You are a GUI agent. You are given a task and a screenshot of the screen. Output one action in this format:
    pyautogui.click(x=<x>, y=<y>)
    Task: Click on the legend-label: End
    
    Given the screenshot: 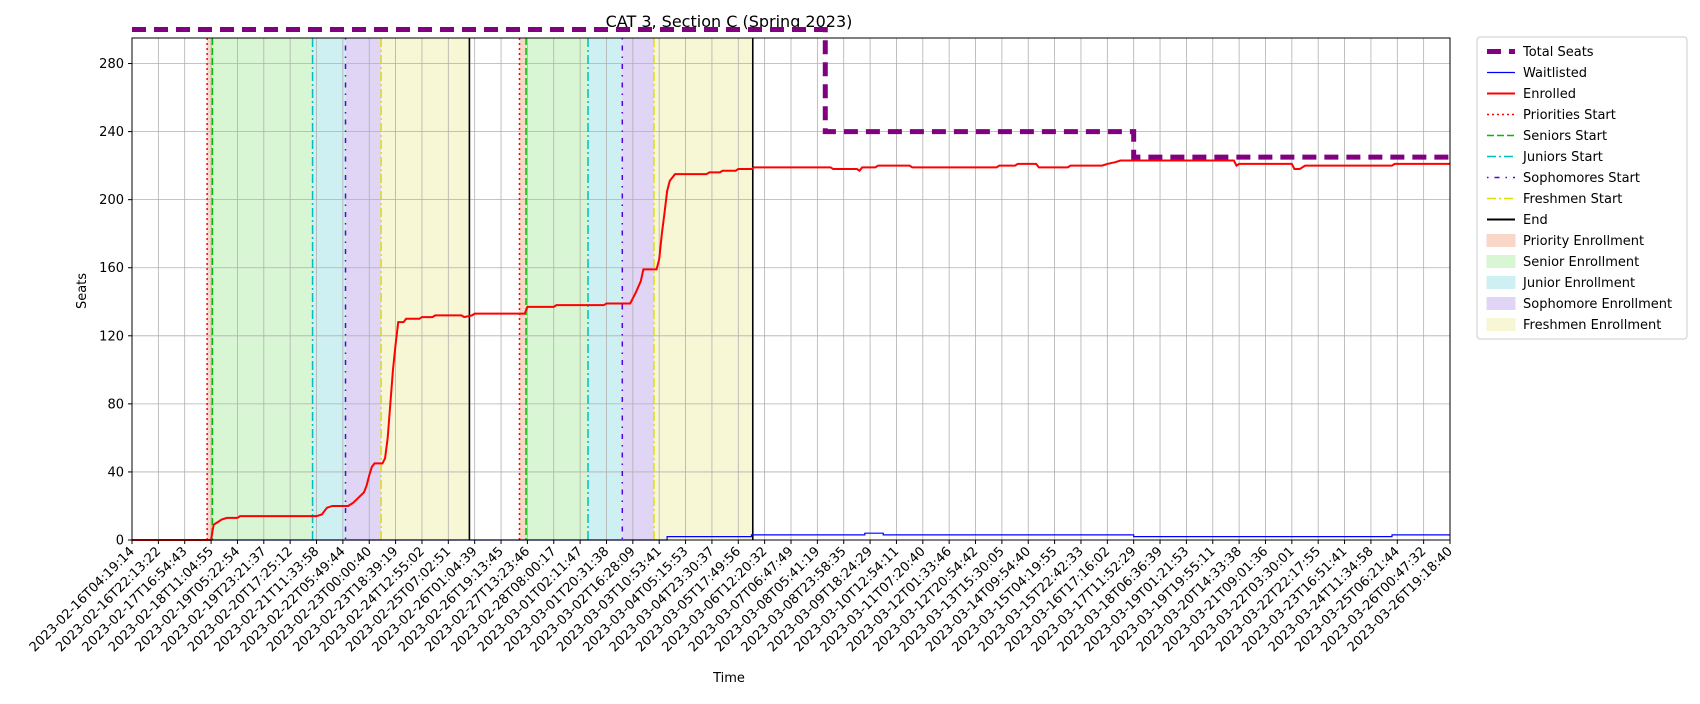 What is the action you would take?
    pyautogui.click(x=1535, y=220)
    